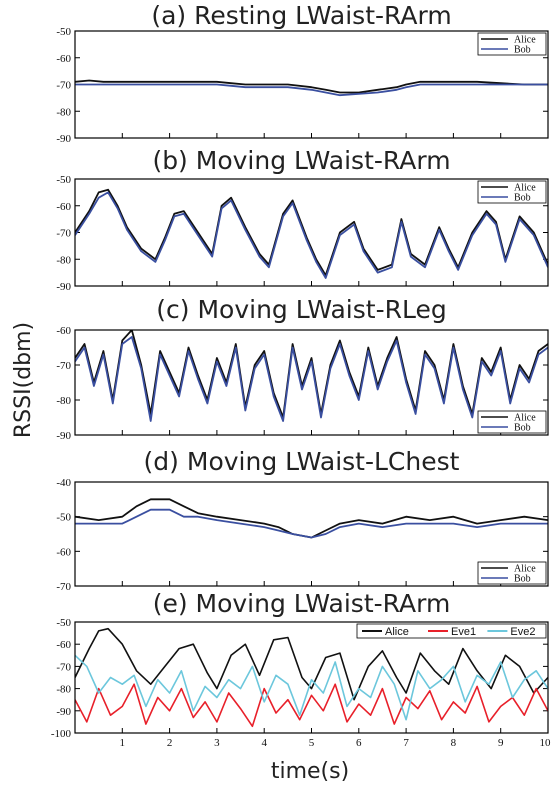 This screenshot has height=787, width=554. Describe the element at coordinates (302, 461) in the screenshot. I see `chart-title: (d) Moving LWaist-LChest` at that location.